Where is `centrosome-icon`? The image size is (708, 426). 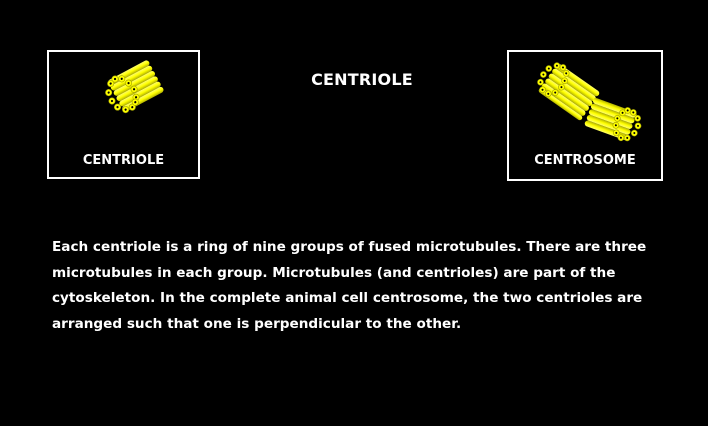 centrosome-icon is located at coordinates (589, 102).